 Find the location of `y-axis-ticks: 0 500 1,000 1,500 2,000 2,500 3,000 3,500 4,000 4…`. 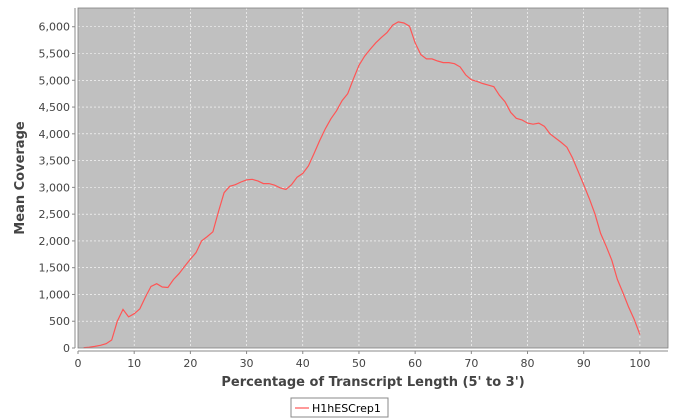

y-axis-ticks: 0 500 1,000 1,500 2,000 2,500 3,000 3,500 4,000 4… is located at coordinates (57, 188).